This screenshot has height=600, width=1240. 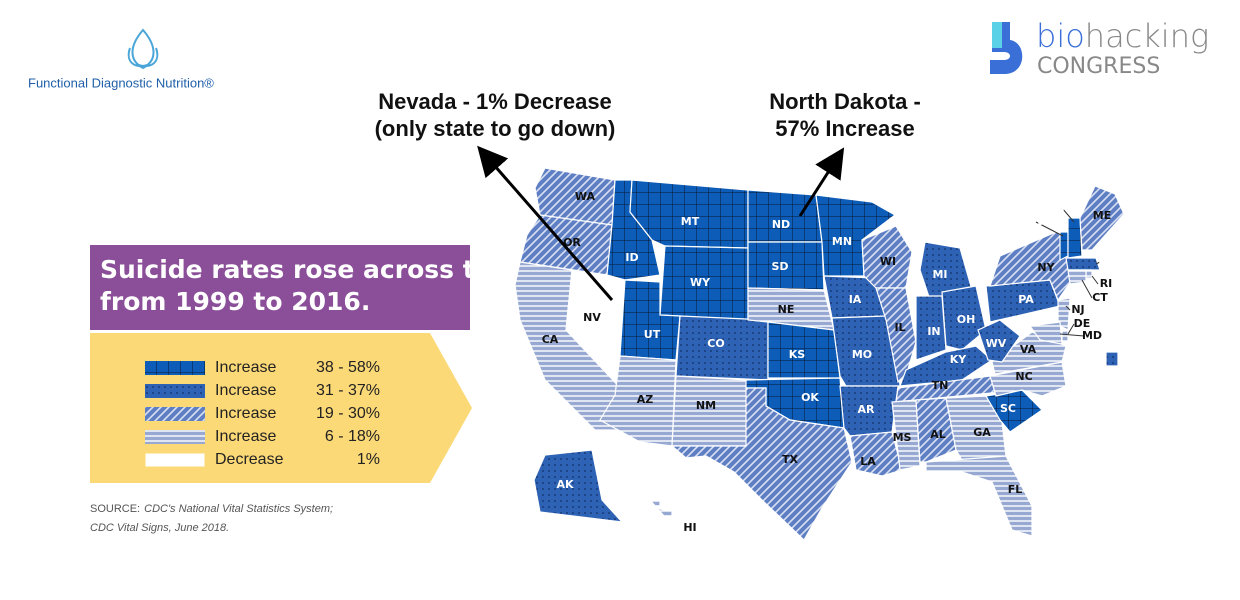 What do you see at coordinates (585, 196) in the screenshot?
I see `state-label: WA` at bounding box center [585, 196].